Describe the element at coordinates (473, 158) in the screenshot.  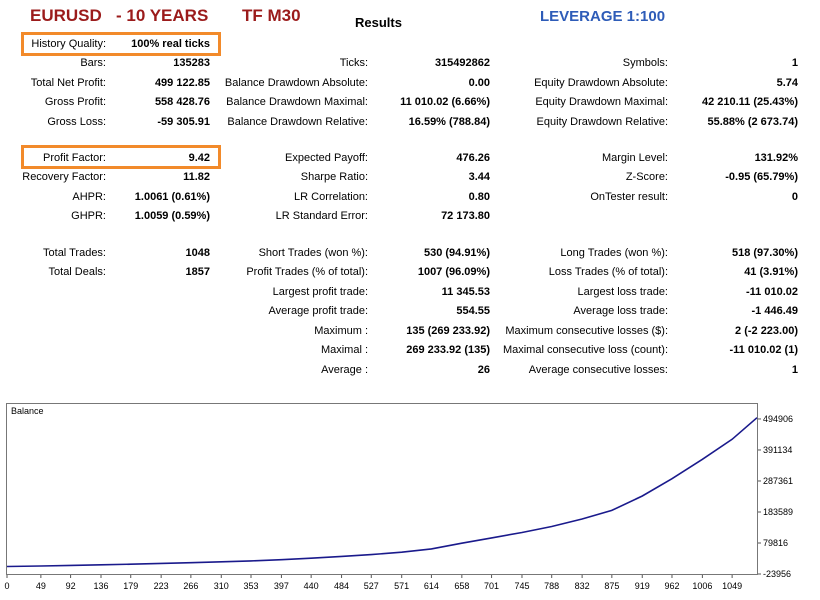
I see `expected-payoff-value: 476.26` at that location.